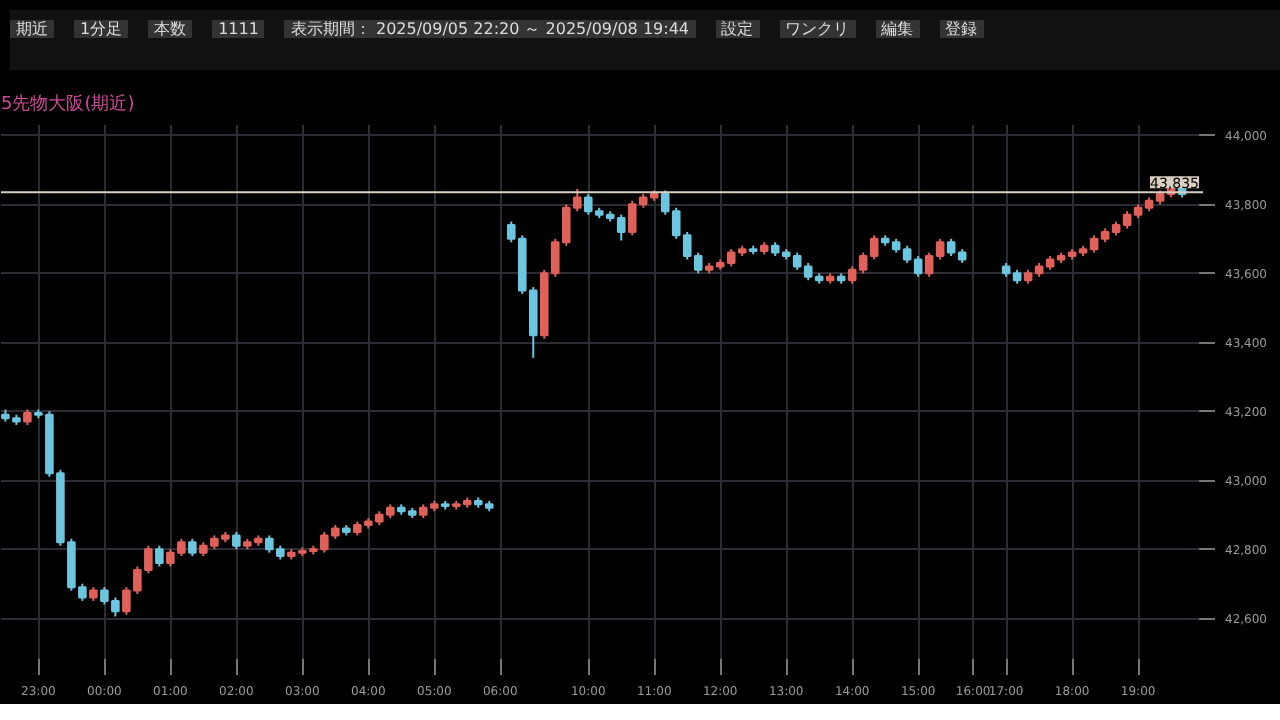 This screenshot has width=1280, height=720. I want to click on text: 本数, so click(170, 29).